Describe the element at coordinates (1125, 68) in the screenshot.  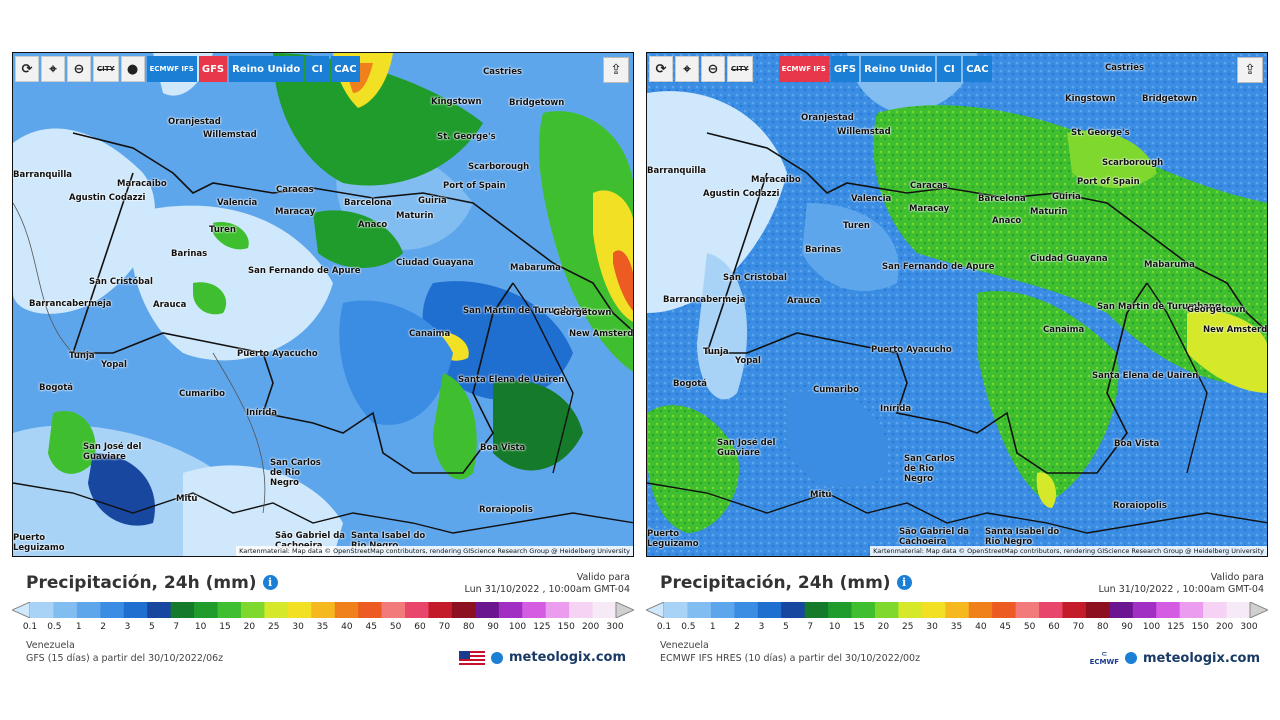
I see `city-label: Castries` at that location.